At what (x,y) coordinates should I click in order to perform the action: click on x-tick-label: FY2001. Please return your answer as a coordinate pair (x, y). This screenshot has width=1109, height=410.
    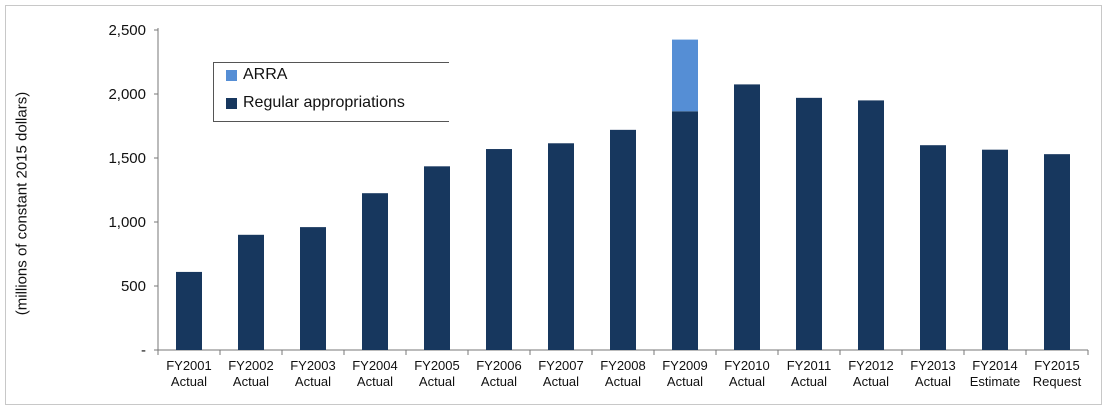
    Looking at the image, I should click on (189, 365).